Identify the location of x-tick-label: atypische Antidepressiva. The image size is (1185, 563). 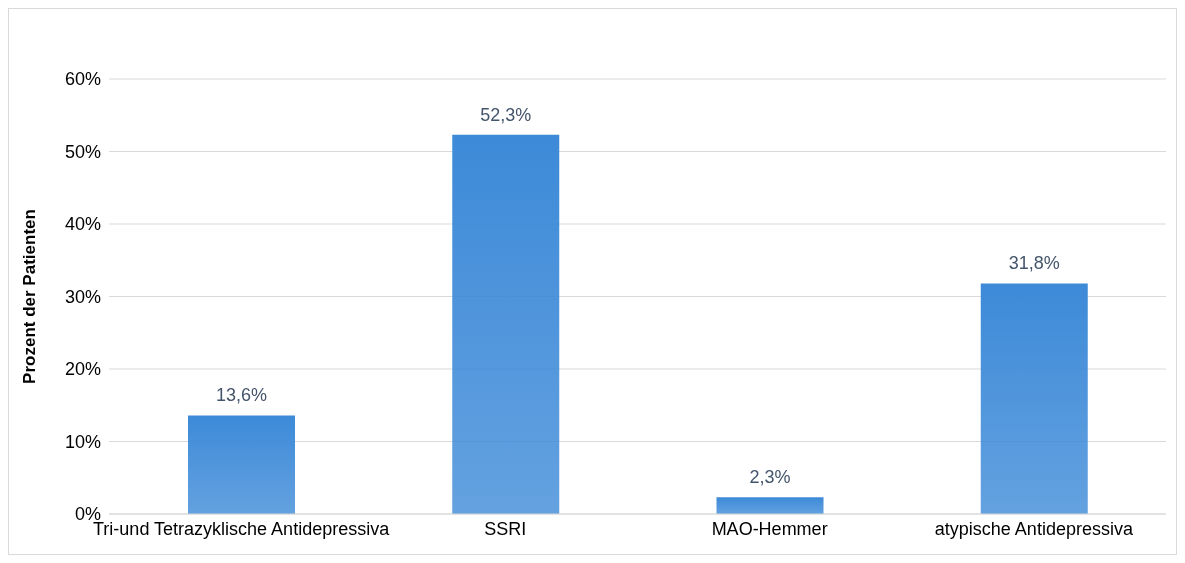
(1034, 528).